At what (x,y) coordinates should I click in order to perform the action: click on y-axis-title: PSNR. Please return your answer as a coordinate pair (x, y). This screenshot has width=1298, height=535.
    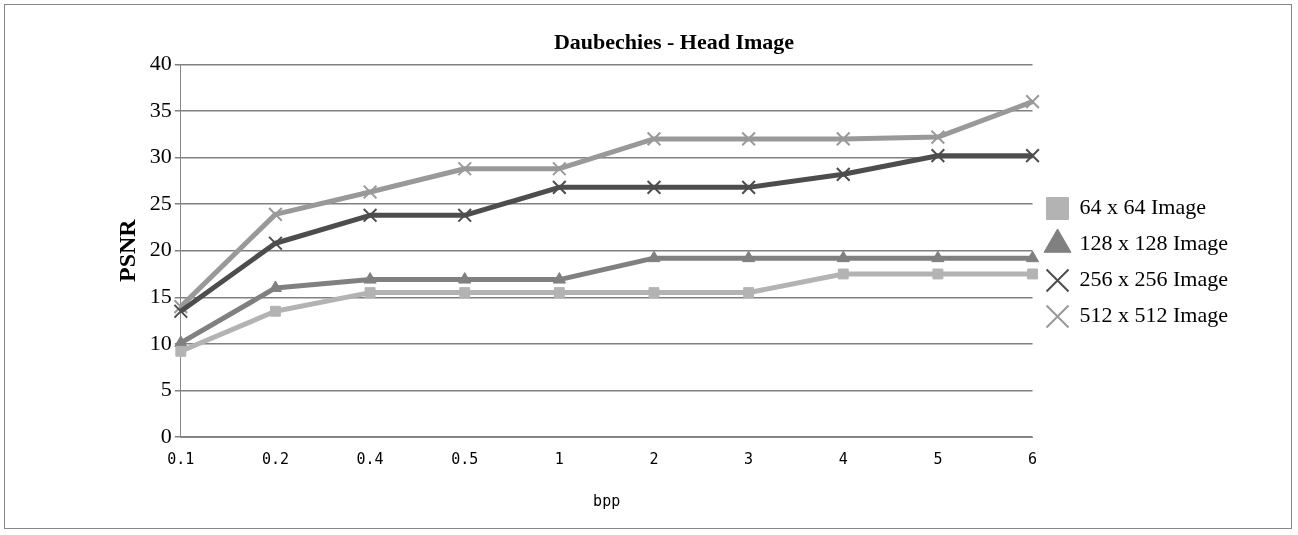
    Looking at the image, I should click on (126, 250).